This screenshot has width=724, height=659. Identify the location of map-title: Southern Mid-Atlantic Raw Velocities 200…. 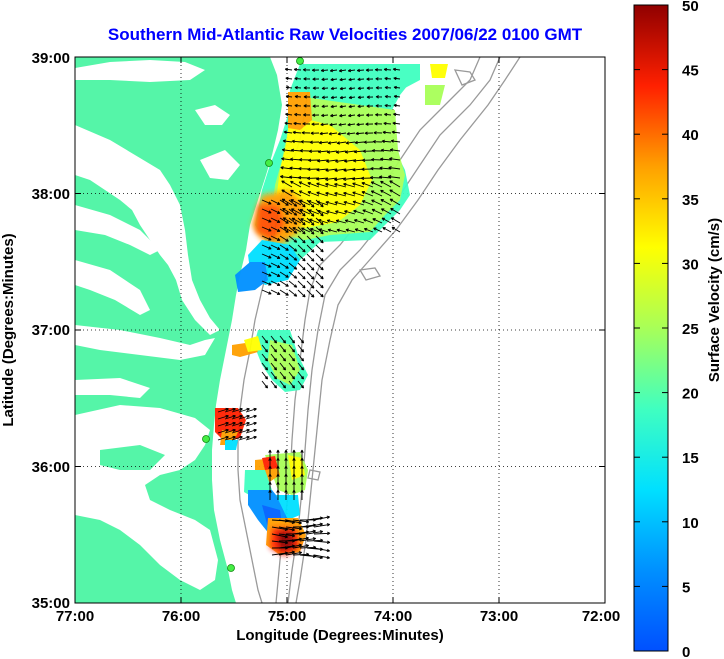
(345, 34).